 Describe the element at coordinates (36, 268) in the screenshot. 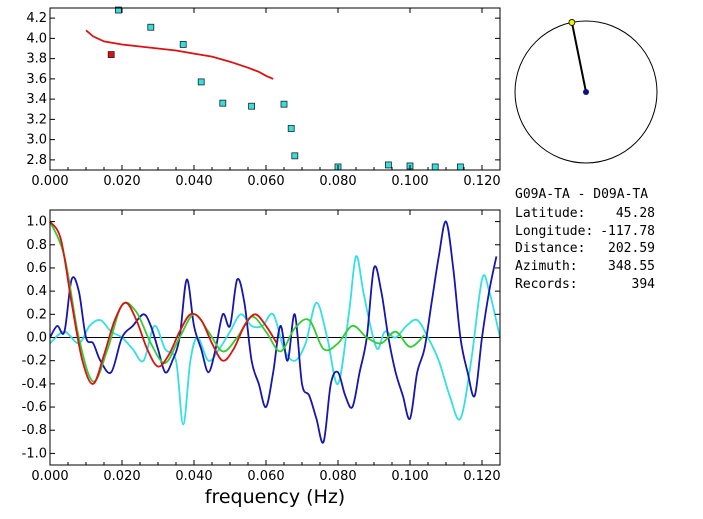

I see `correlation-y-tick-label: 0.6` at that location.